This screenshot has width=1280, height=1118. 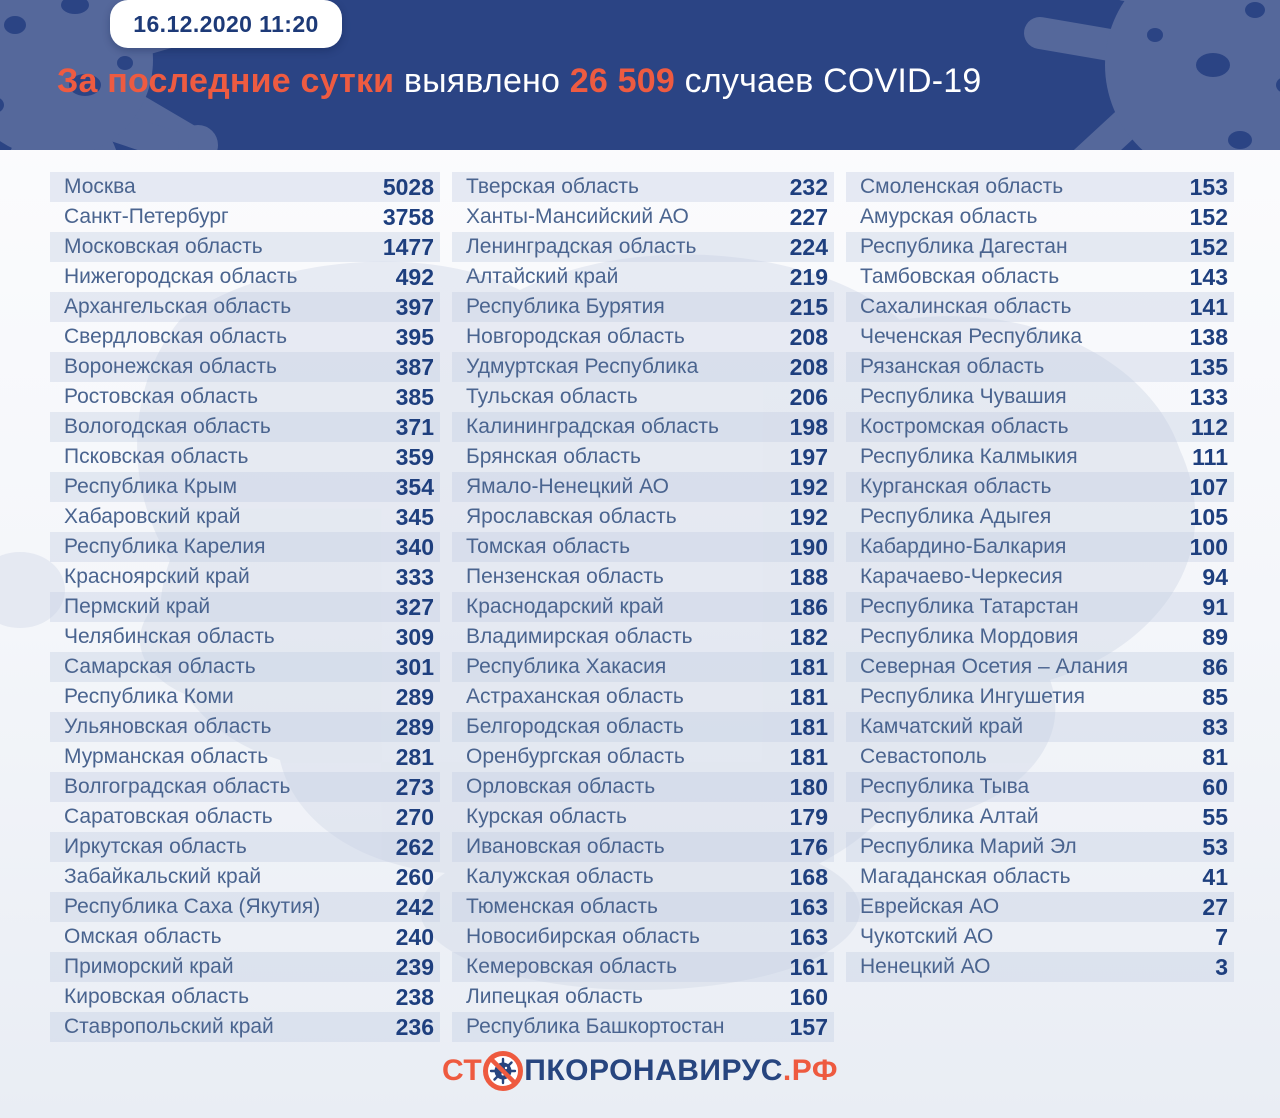 I want to click on region-name: Камчатский край, so click(x=942, y=726).